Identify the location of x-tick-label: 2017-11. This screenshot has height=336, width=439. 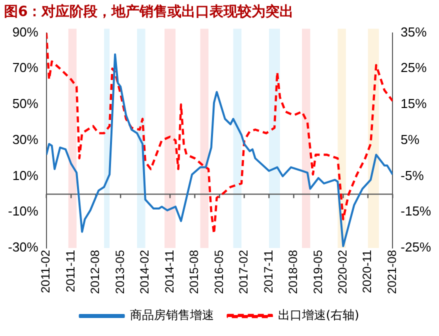
(268, 272).